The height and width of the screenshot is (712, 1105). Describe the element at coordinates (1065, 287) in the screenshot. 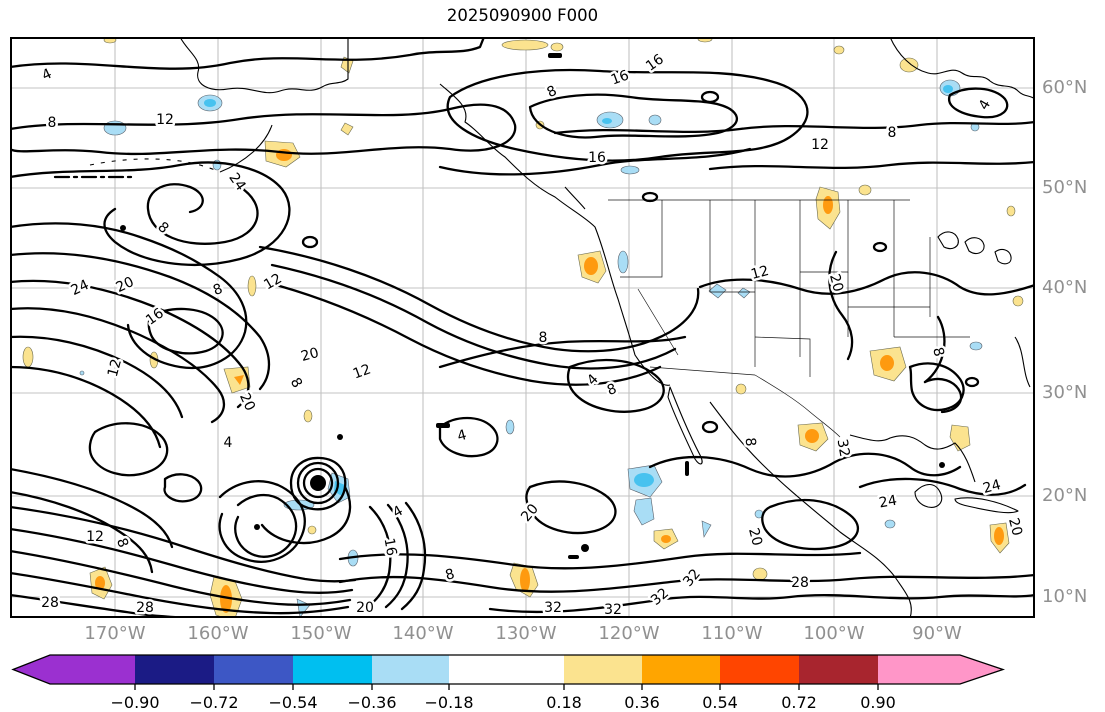

I see `lat-tick-label: 40°N` at that location.